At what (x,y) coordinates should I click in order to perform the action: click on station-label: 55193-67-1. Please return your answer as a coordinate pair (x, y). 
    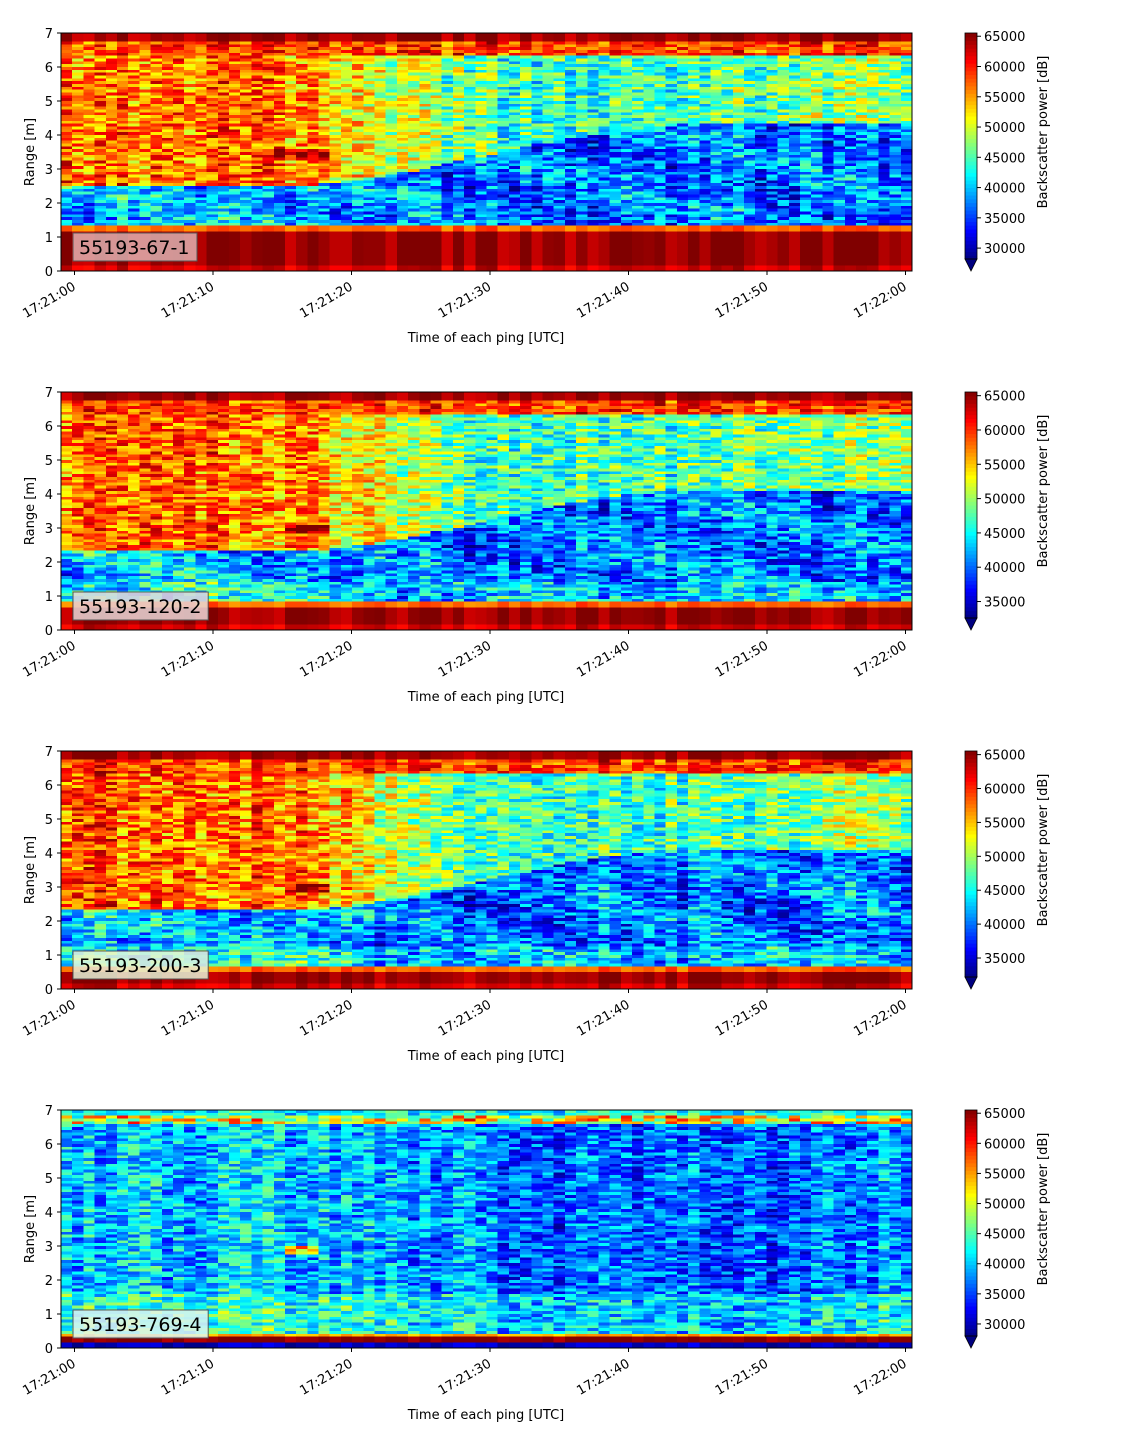
    Looking at the image, I should click on (134, 248).